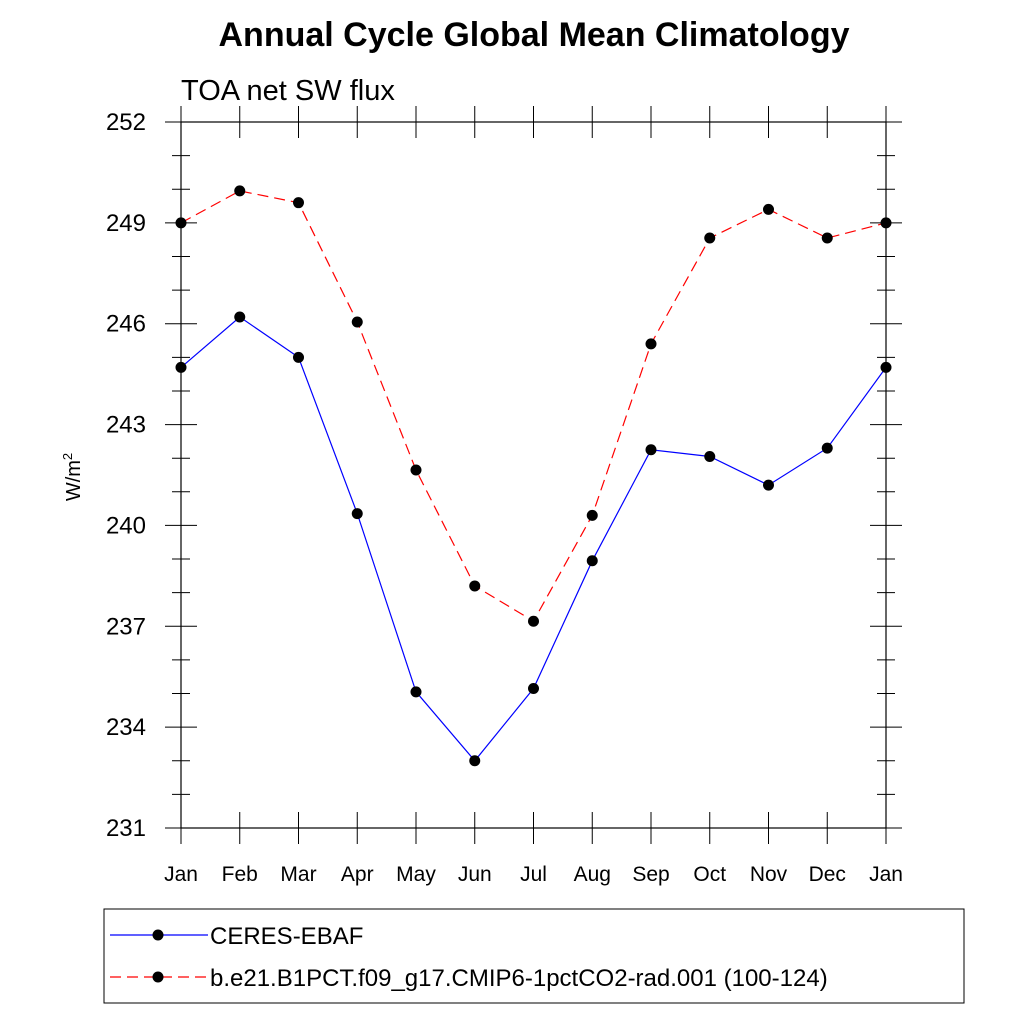  Describe the element at coordinates (74, 480) in the screenshot. I see `y-axis-label-text: W/m` at that location.